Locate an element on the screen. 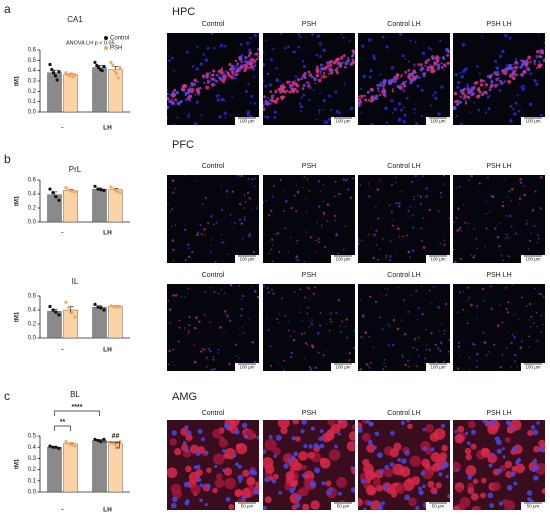 The image size is (550, 521). y-tick-label: 0.4 is located at coordinates (32, 311).